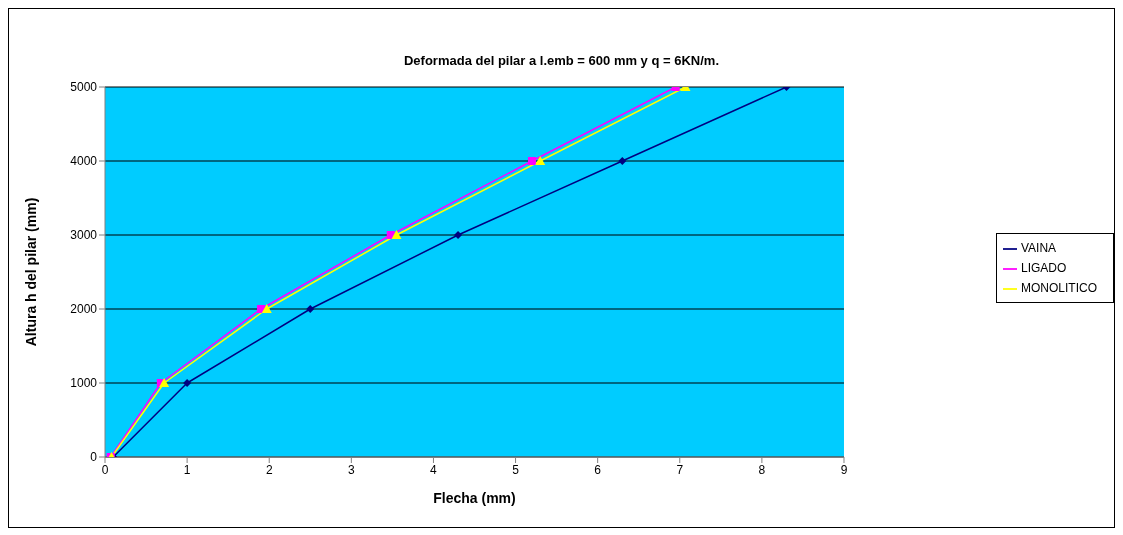 The image size is (1123, 535). I want to click on x-tick-label: 4, so click(434, 469).